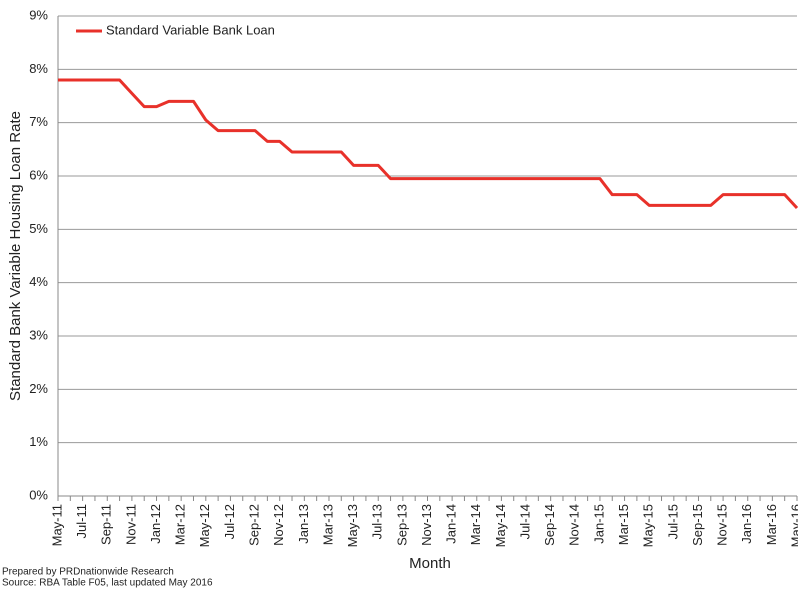 The image size is (798, 590). Describe the element at coordinates (623, 524) in the screenshot. I see `x-tick-label: Mar-15` at that location.